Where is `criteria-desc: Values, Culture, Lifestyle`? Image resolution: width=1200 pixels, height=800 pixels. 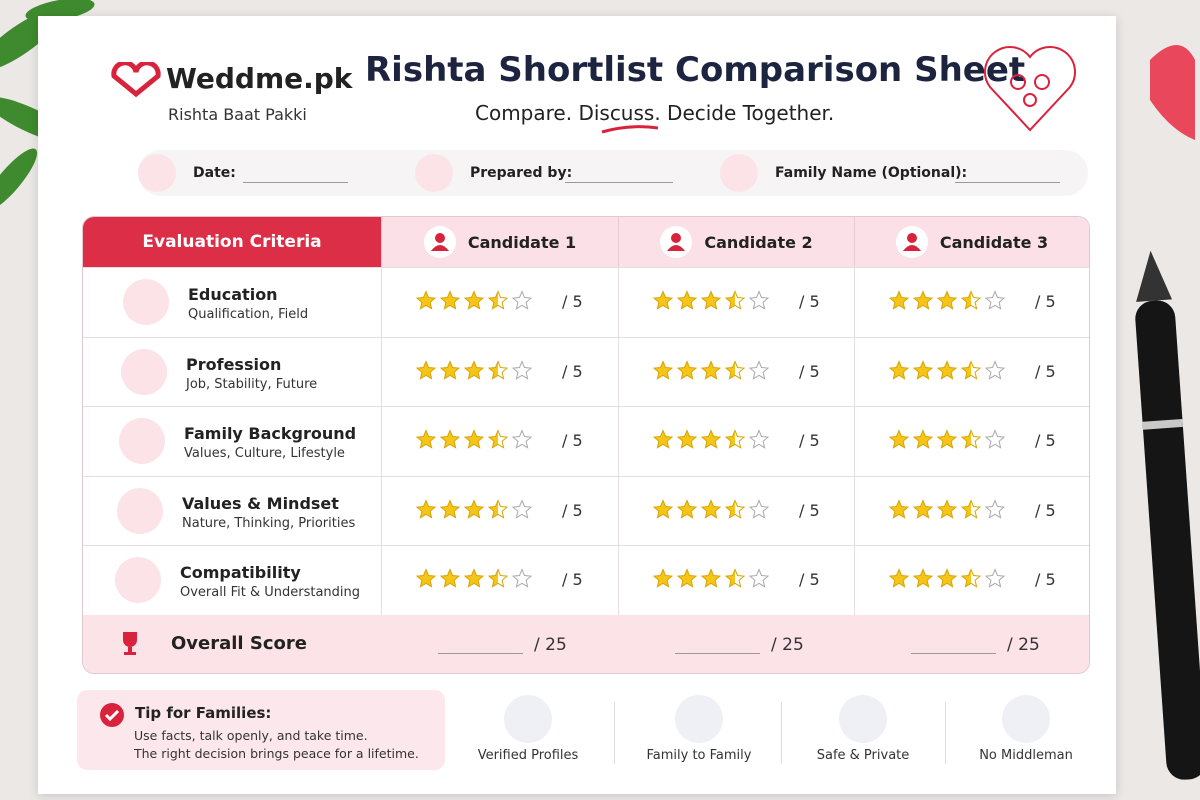 criteria-desc: Values, Culture, Lifestyle is located at coordinates (264, 453).